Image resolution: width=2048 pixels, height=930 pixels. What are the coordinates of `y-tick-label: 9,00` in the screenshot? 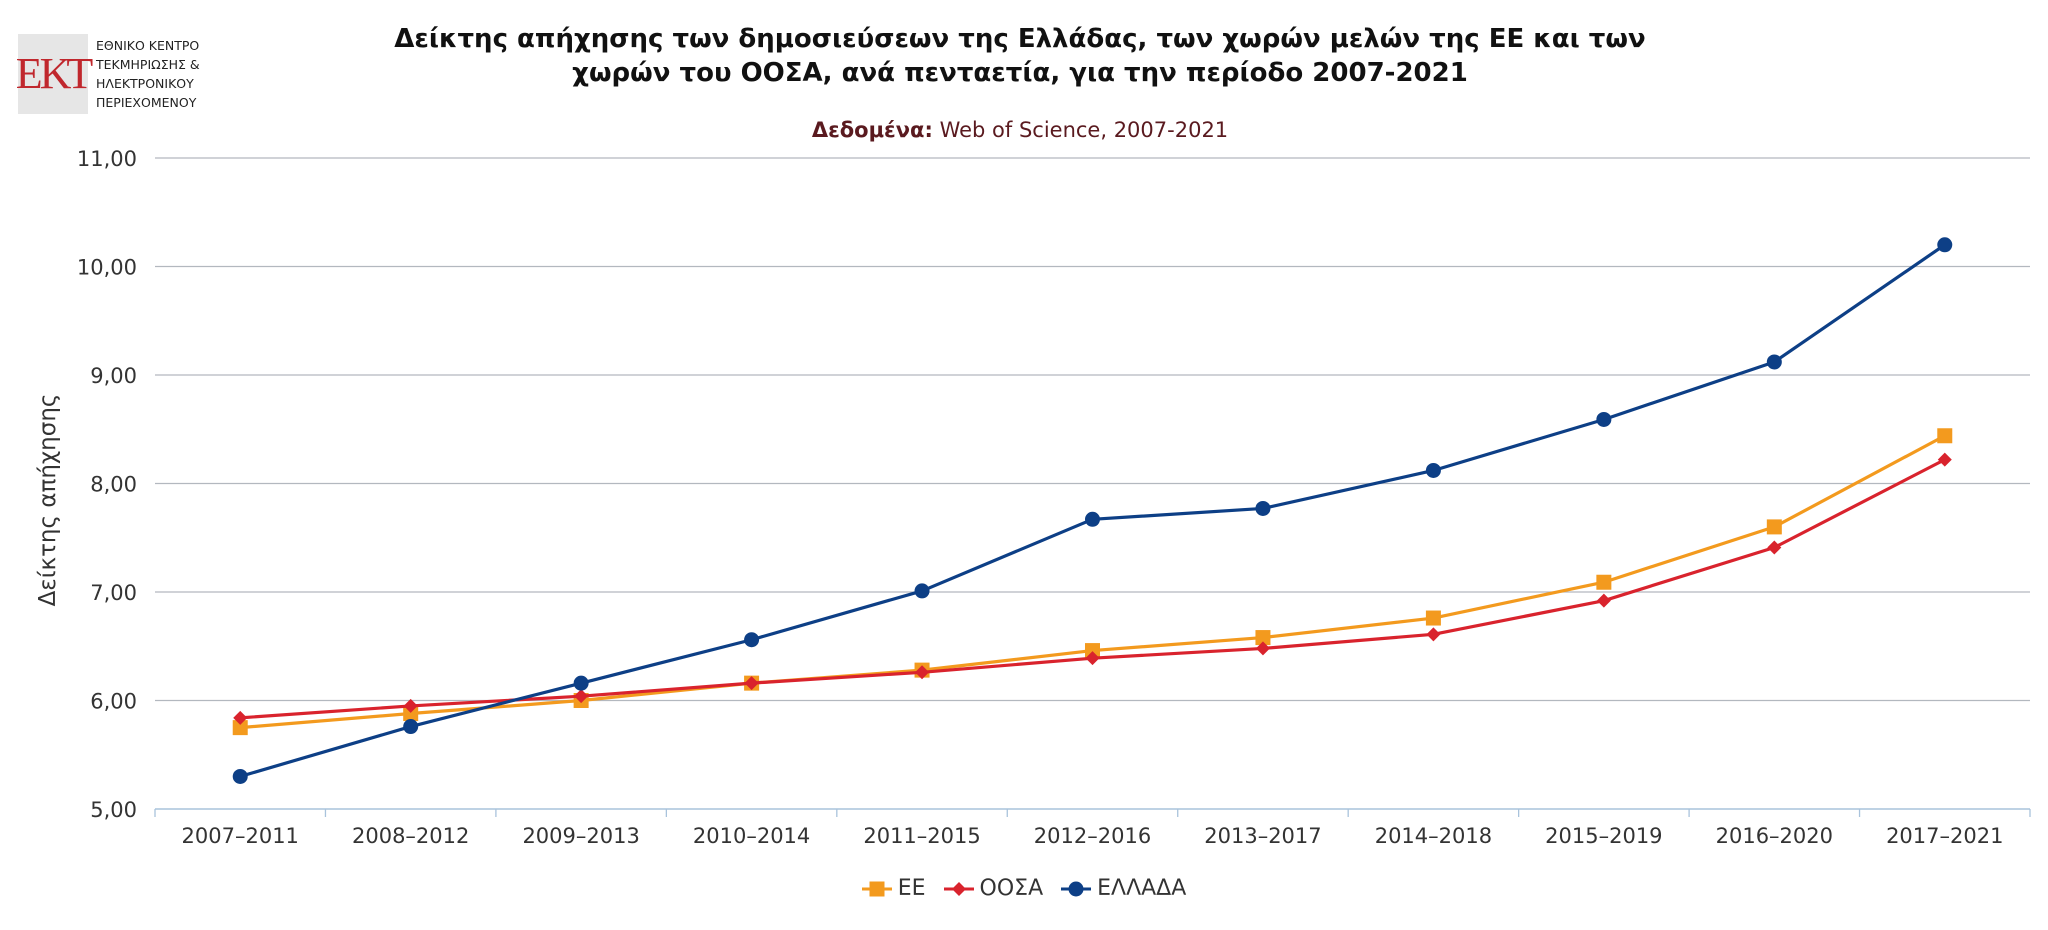 It's located at (113, 376).